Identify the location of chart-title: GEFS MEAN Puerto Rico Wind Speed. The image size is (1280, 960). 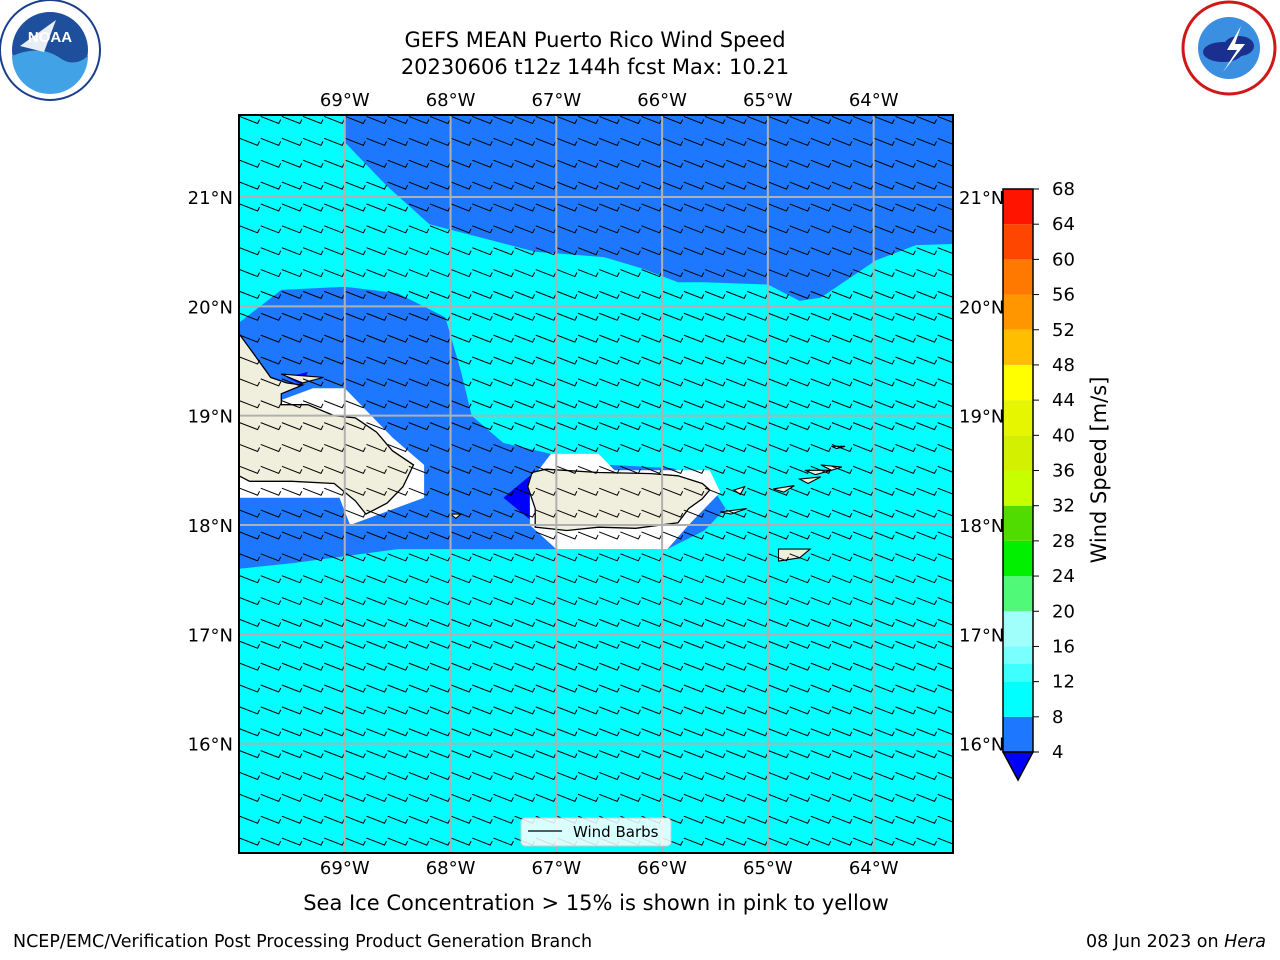
(595, 40).